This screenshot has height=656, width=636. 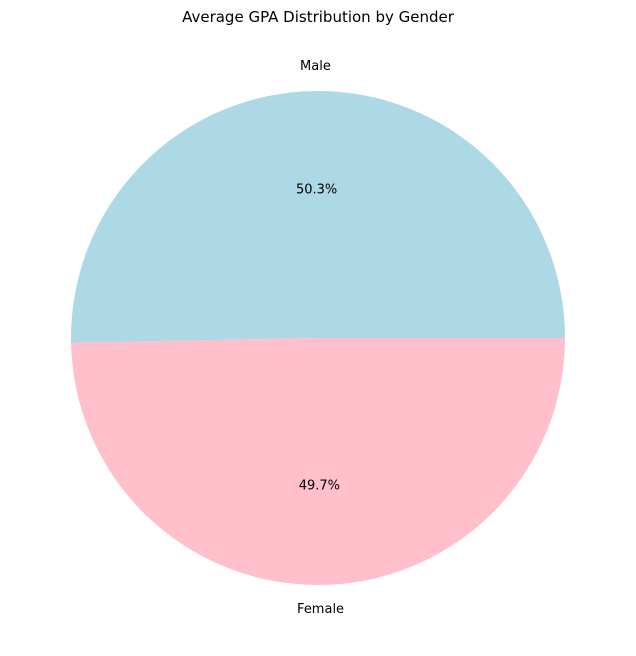 I want to click on slice-label-male: Male, so click(x=315, y=66).